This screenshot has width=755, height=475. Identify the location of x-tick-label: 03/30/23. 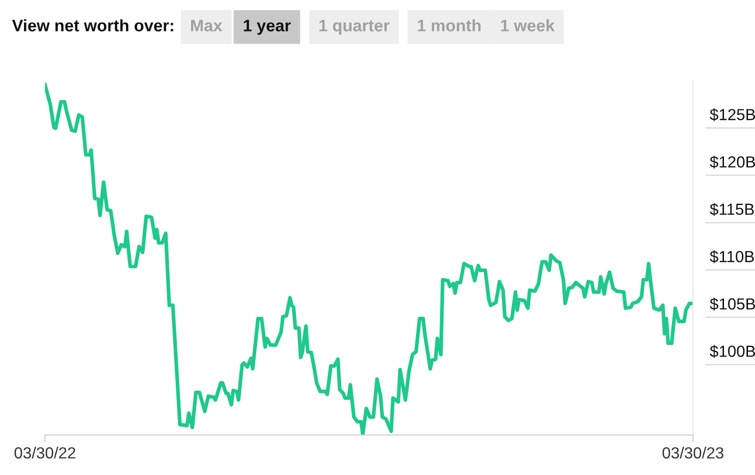
(693, 452).